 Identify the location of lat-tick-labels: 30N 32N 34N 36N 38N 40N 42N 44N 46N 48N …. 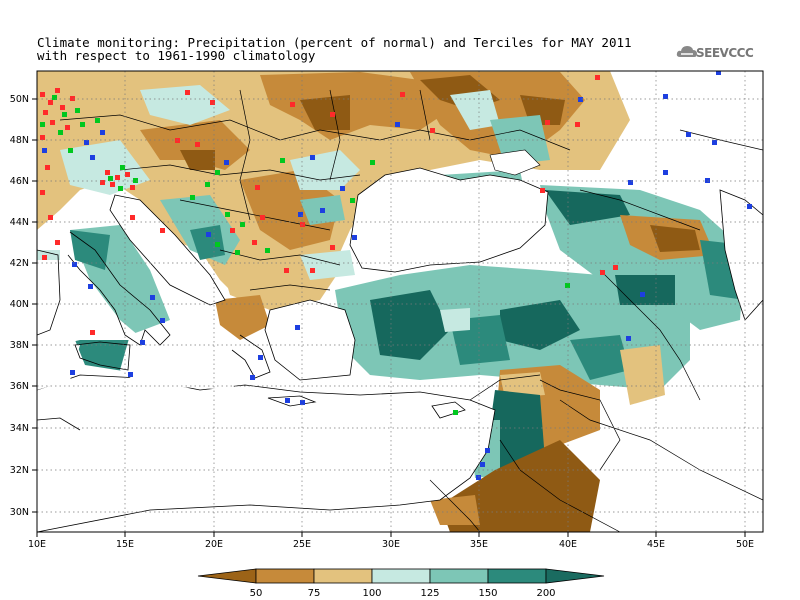
(19, 306).